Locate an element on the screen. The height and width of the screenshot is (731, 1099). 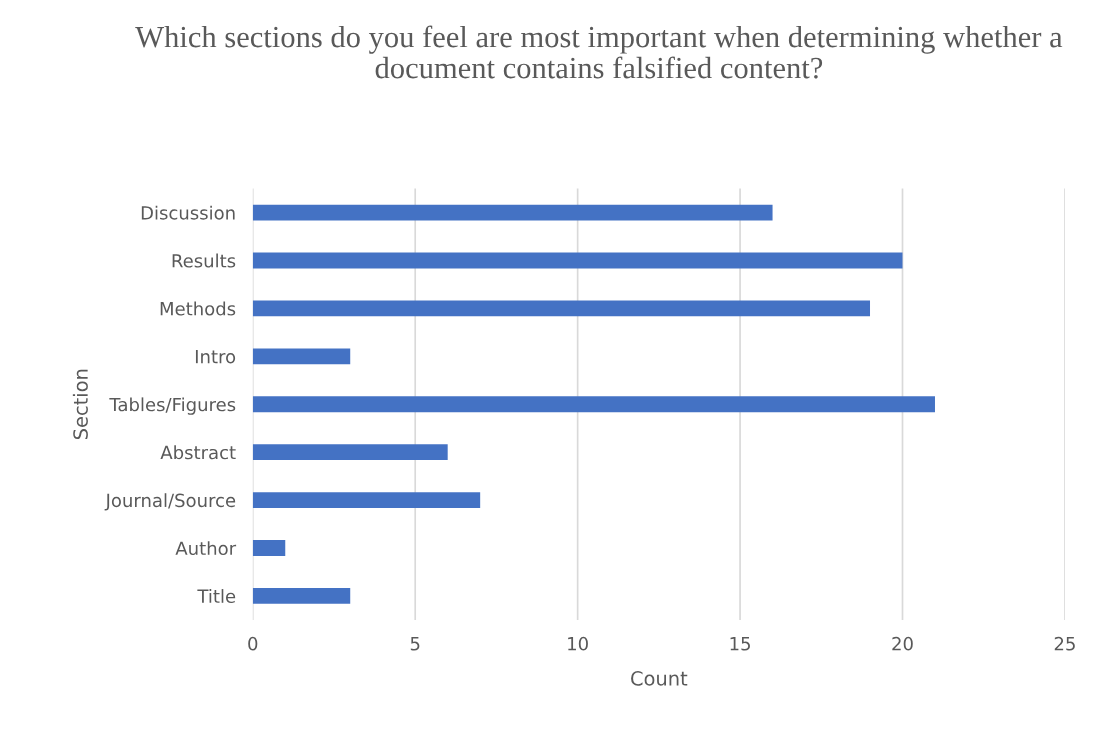
y-tick-label: Intro is located at coordinates (215, 357).